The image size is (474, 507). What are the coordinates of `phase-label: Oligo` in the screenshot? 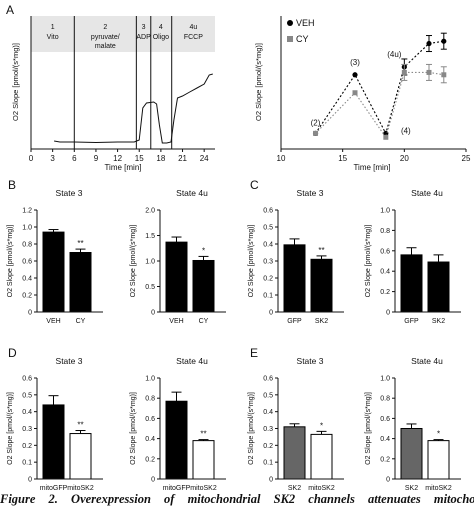 It's located at (161, 37).